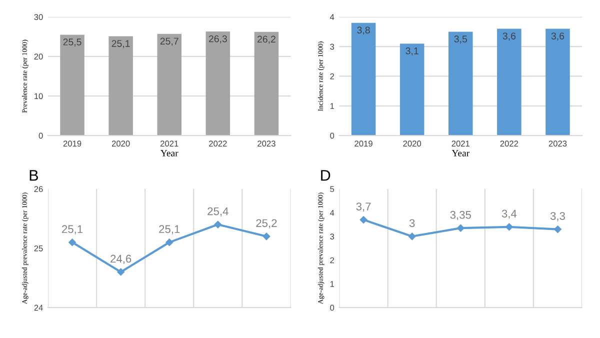  I want to click on chart-title: B, so click(34, 175).